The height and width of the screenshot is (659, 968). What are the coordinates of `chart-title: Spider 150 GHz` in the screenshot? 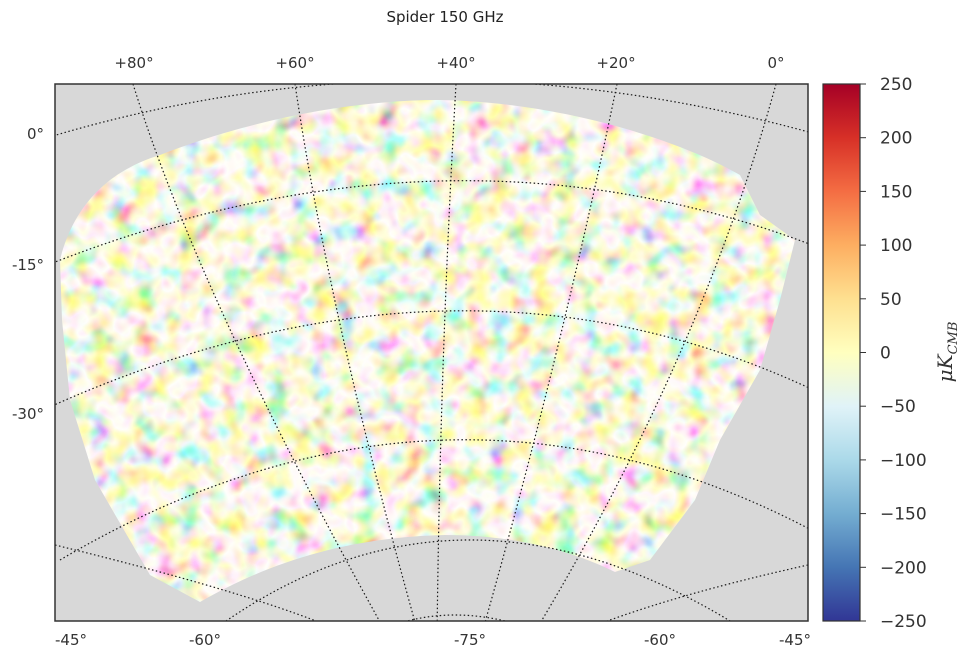 It's located at (444, 17).